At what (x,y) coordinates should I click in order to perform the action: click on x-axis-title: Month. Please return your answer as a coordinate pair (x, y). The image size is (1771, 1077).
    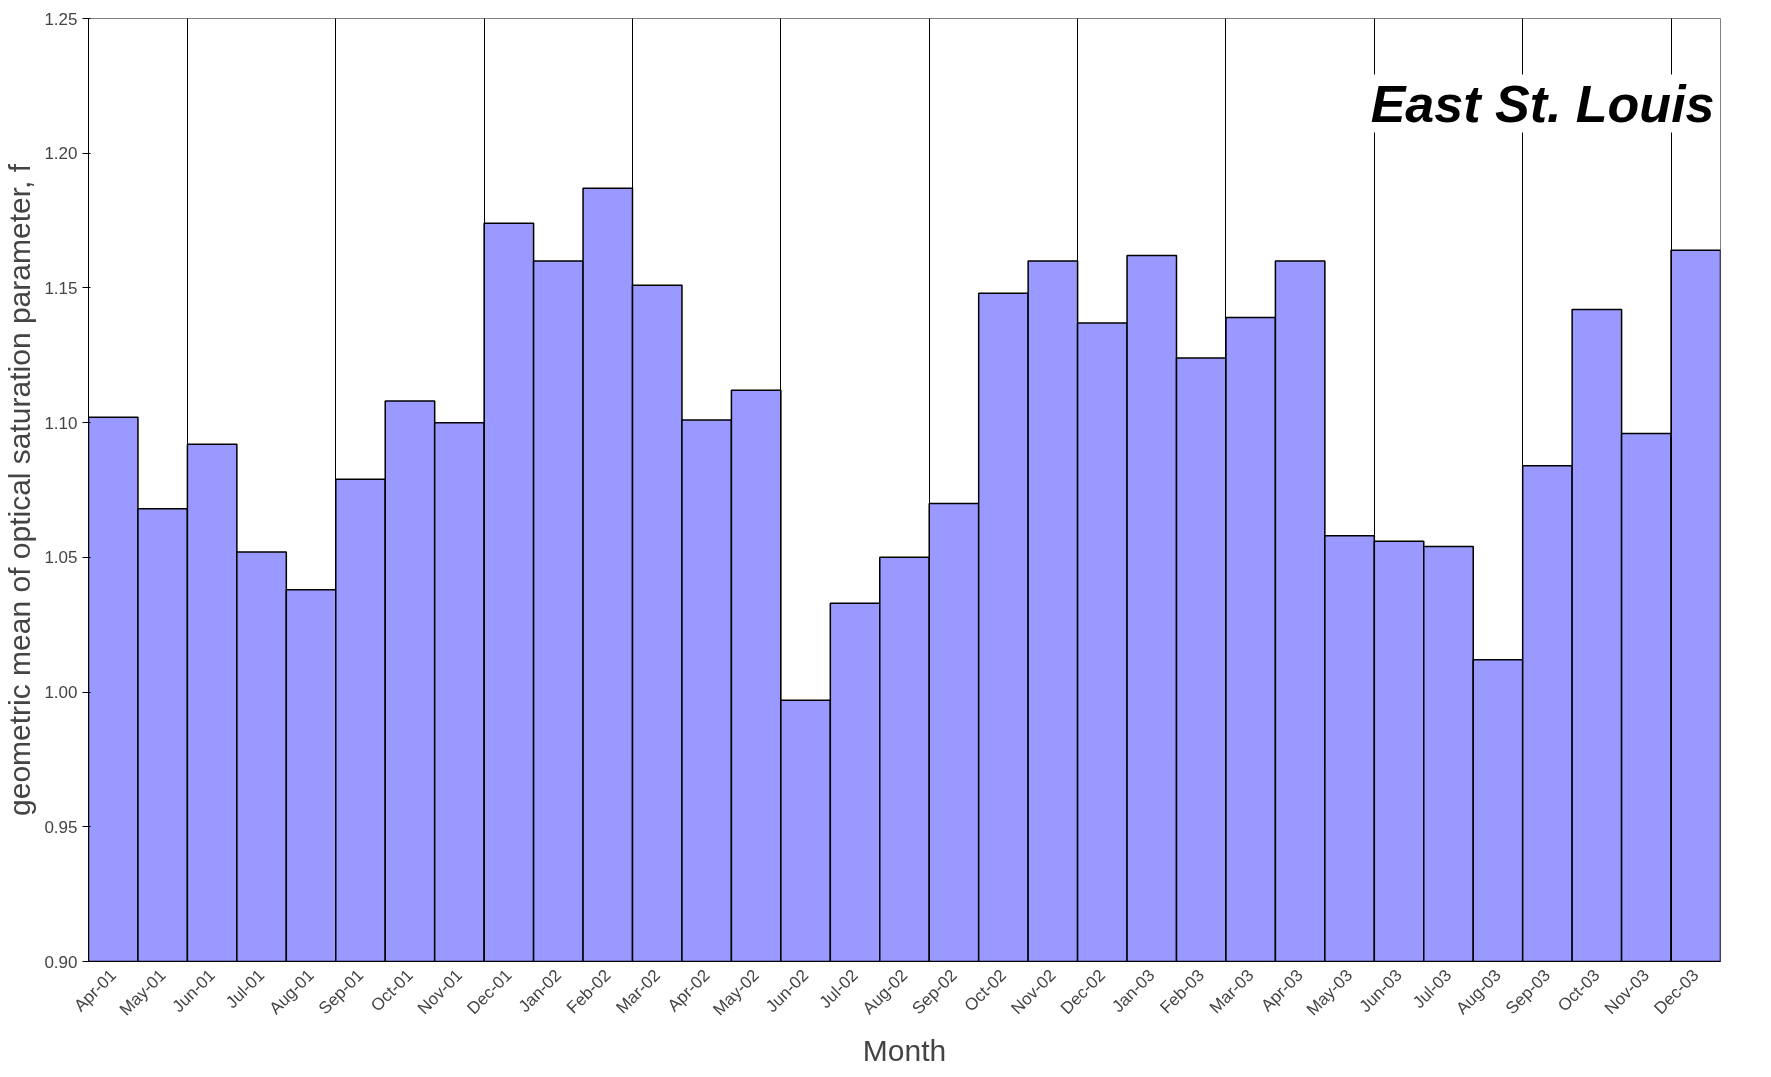
    Looking at the image, I should click on (904, 1051).